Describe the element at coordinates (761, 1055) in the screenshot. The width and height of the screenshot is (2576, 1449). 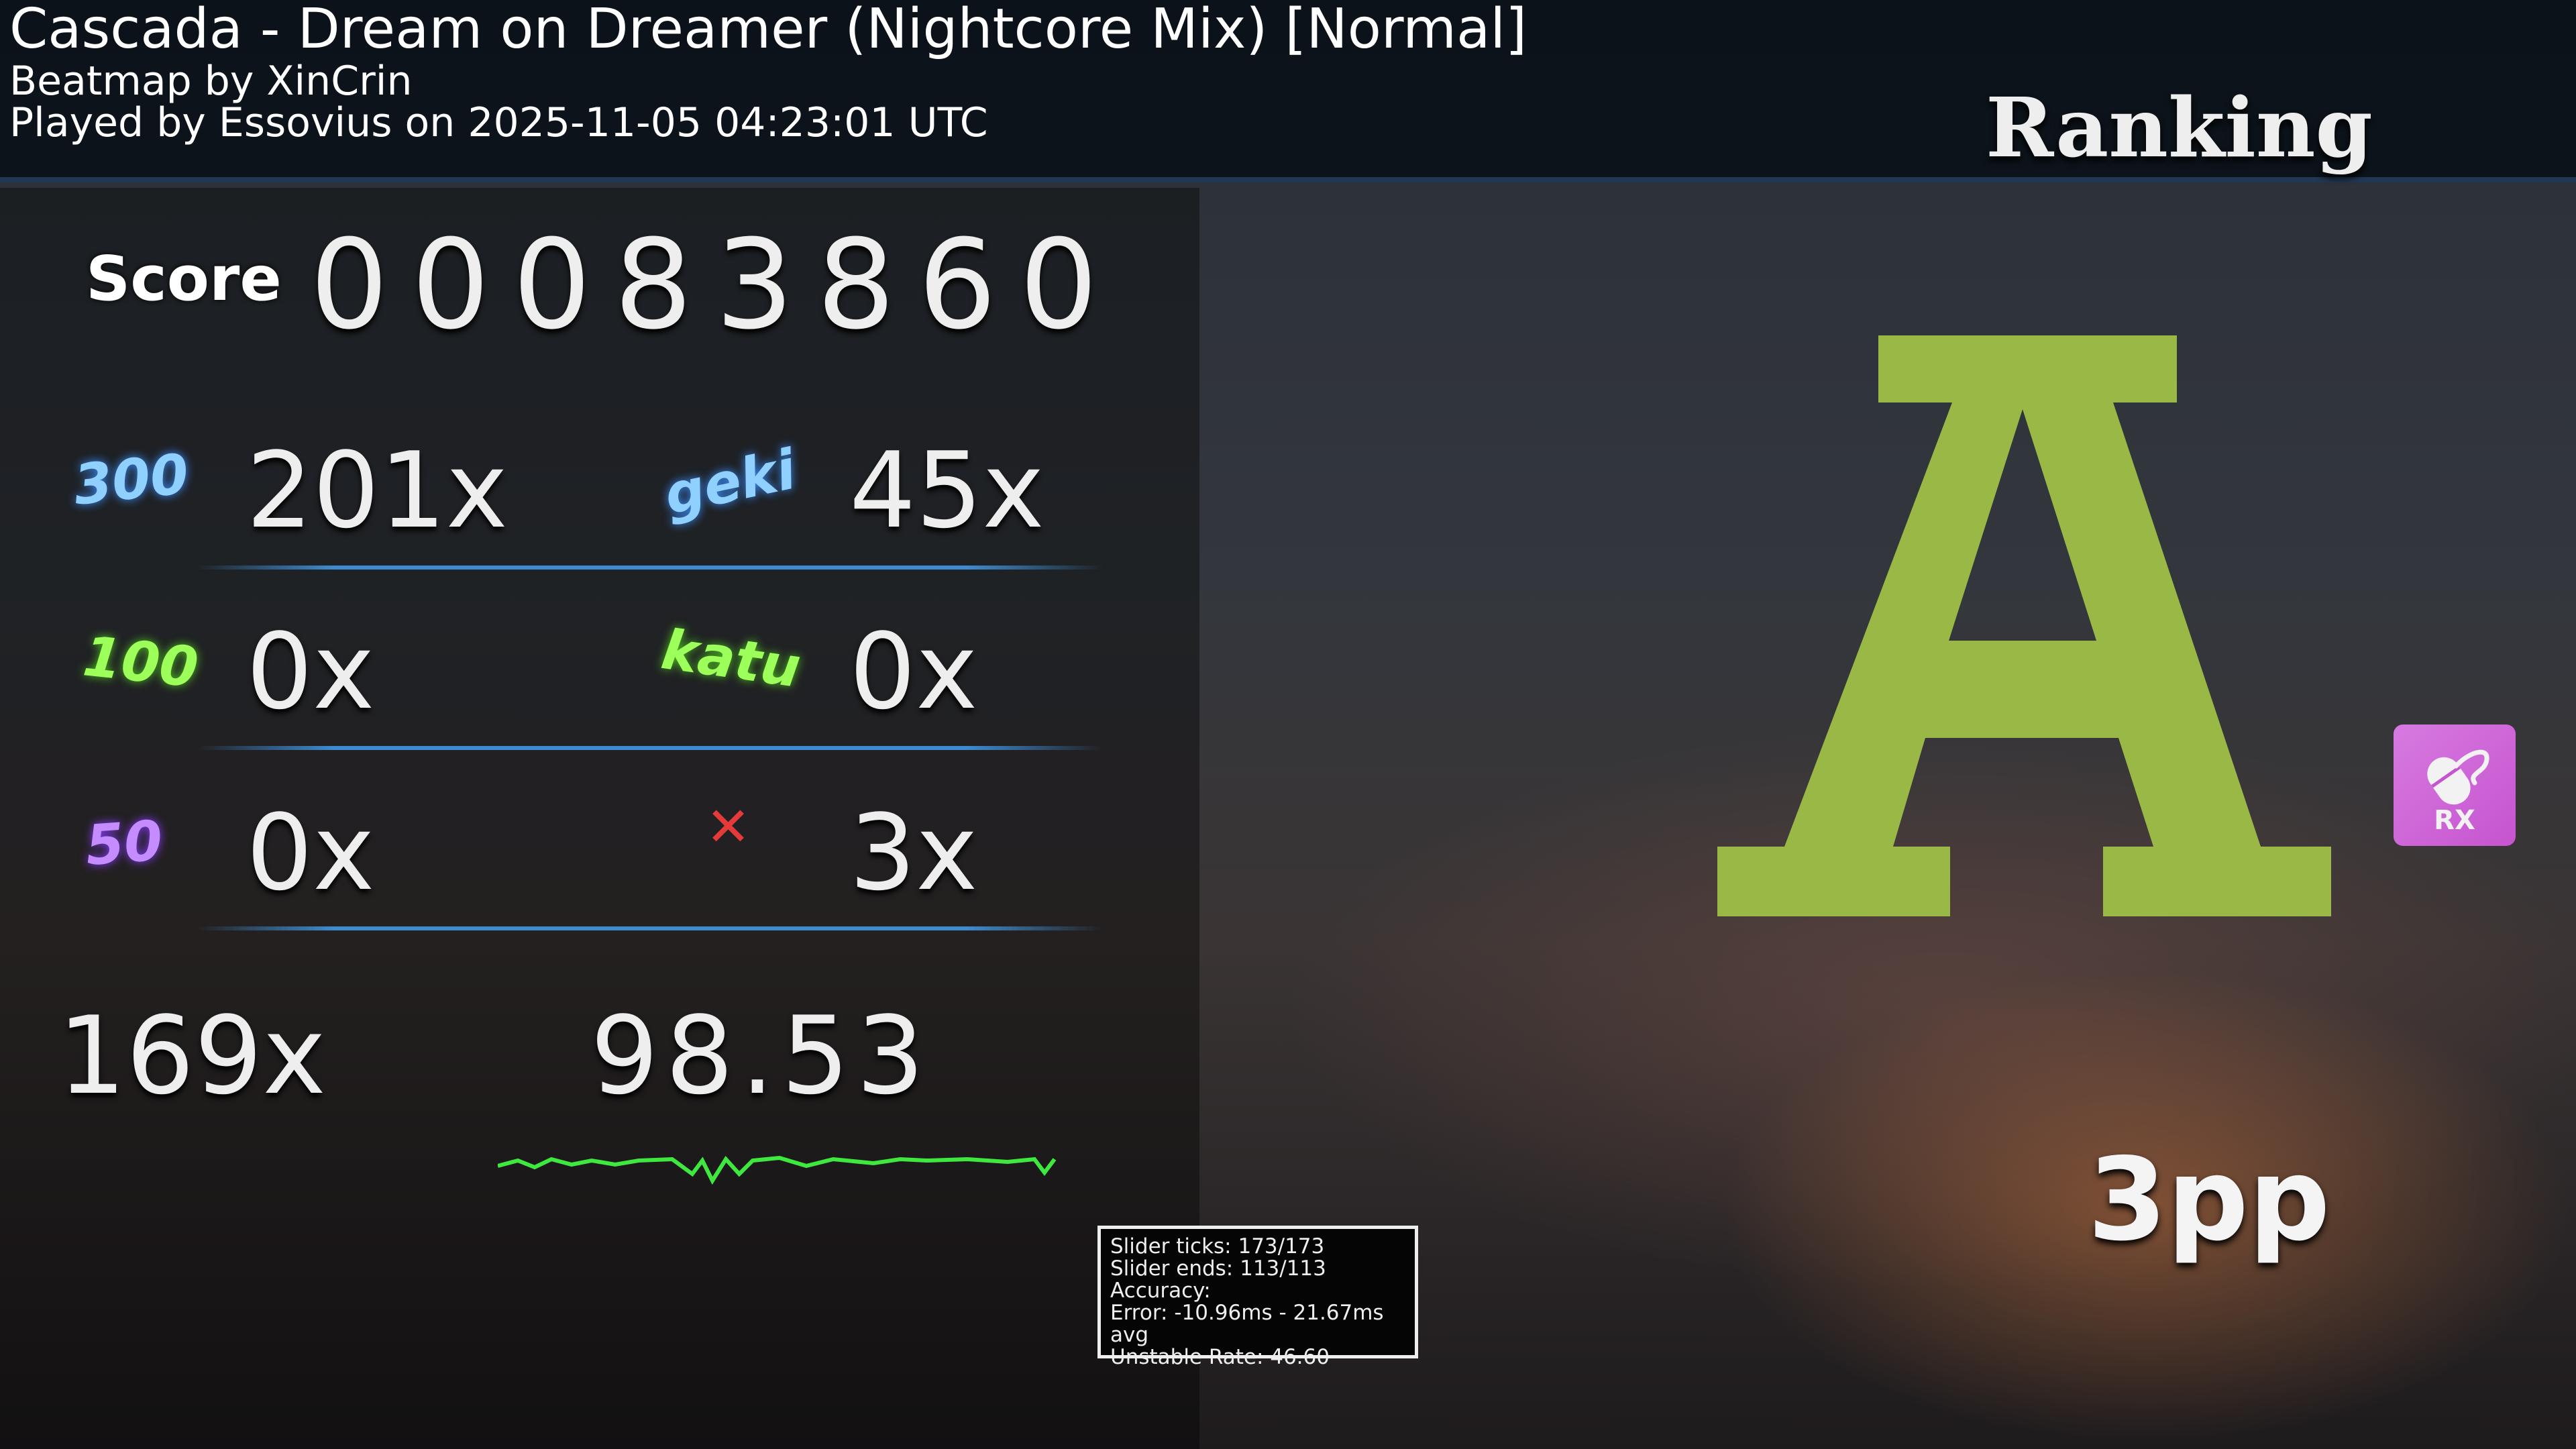
I see `accuracy: 98.53` at that location.